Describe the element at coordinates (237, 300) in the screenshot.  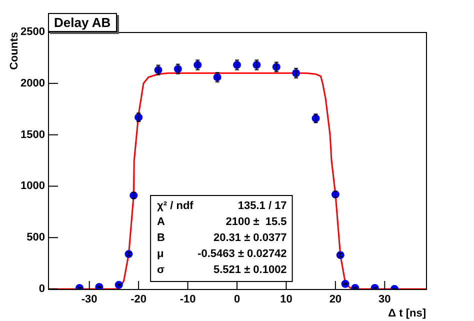
I see `x-tick-label: 0` at that location.